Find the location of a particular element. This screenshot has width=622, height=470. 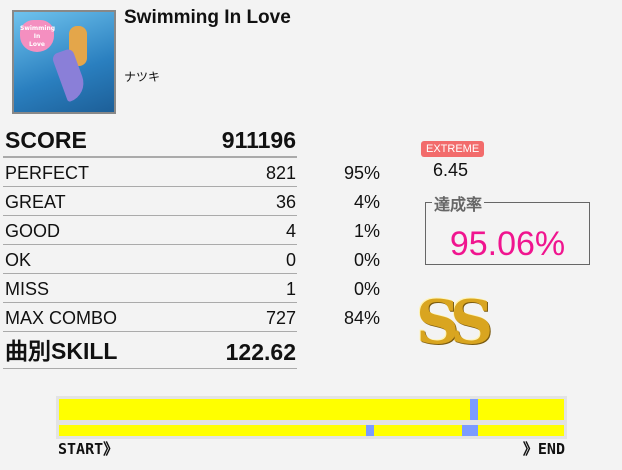

judgement-row: GREAT 36 4% is located at coordinates (191, 201).